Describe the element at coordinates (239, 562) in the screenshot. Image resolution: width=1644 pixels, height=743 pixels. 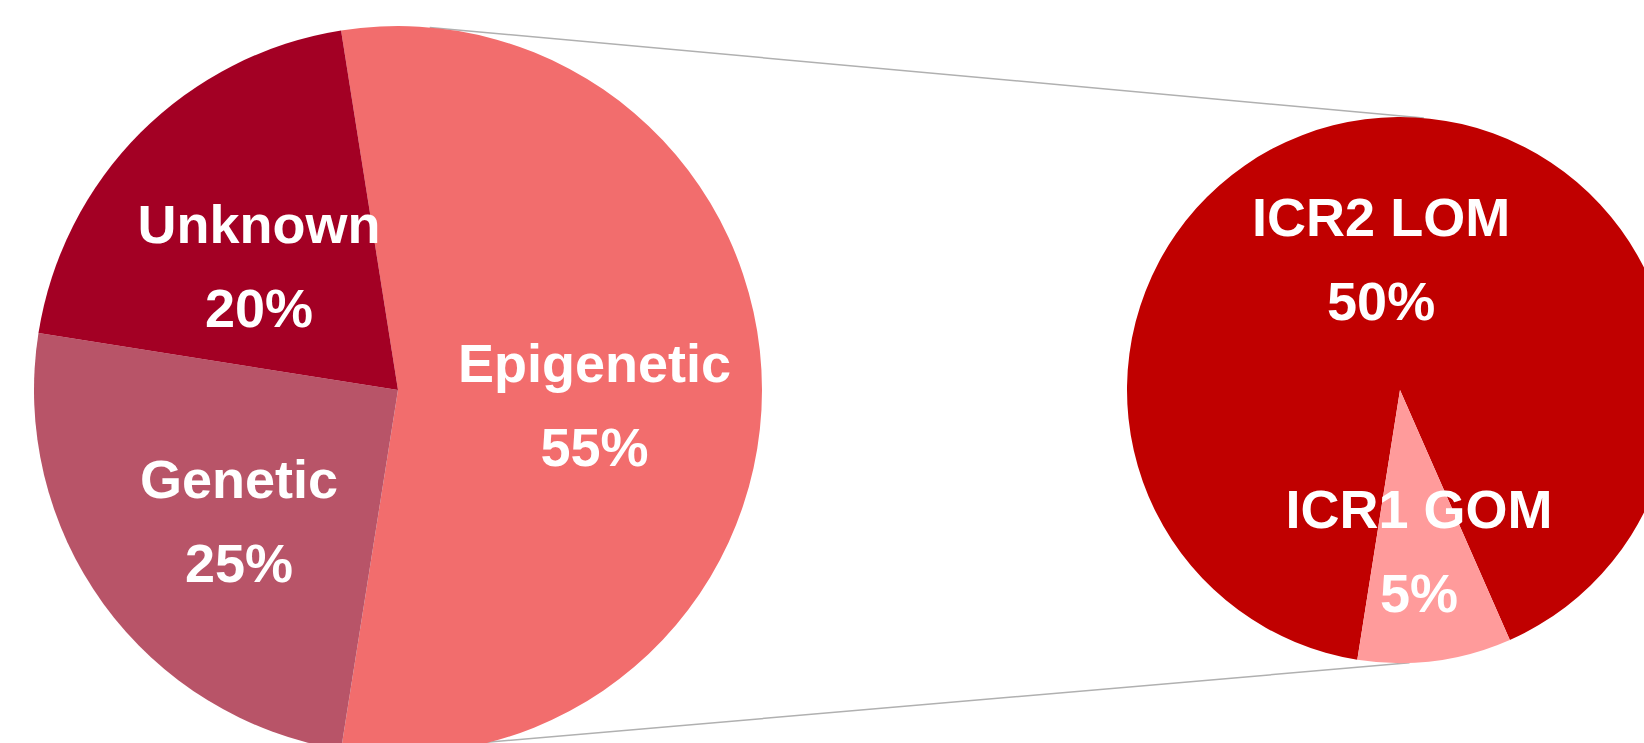
I see `data-label: 25%` at that location.